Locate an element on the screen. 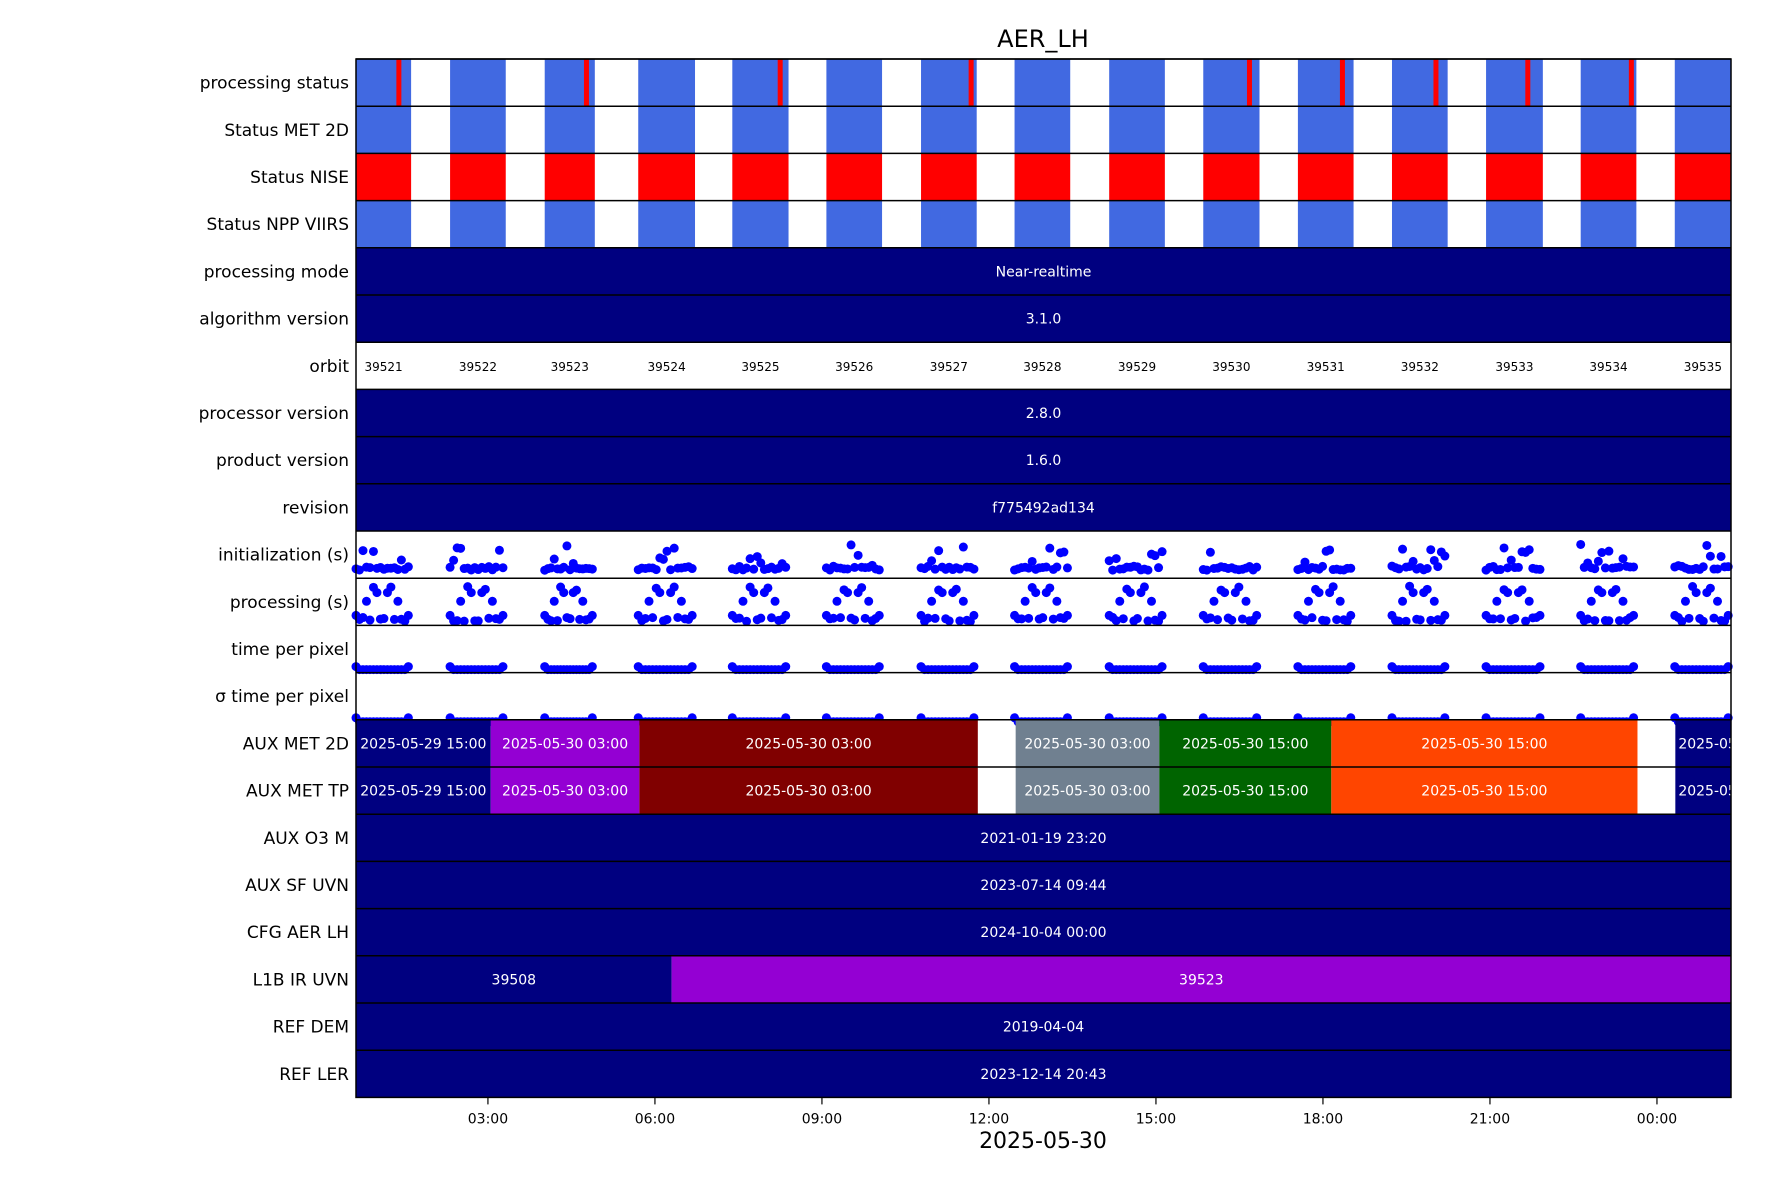 This screenshot has height=1185, width=1771. segment-label: 39523 is located at coordinates (1201, 980).